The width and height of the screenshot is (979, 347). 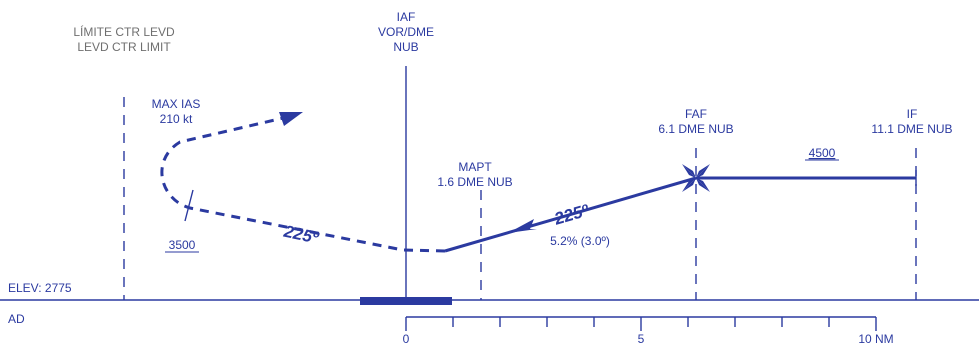 What do you see at coordinates (406, 301) in the screenshot?
I see `aerodrome-bar` at bounding box center [406, 301].